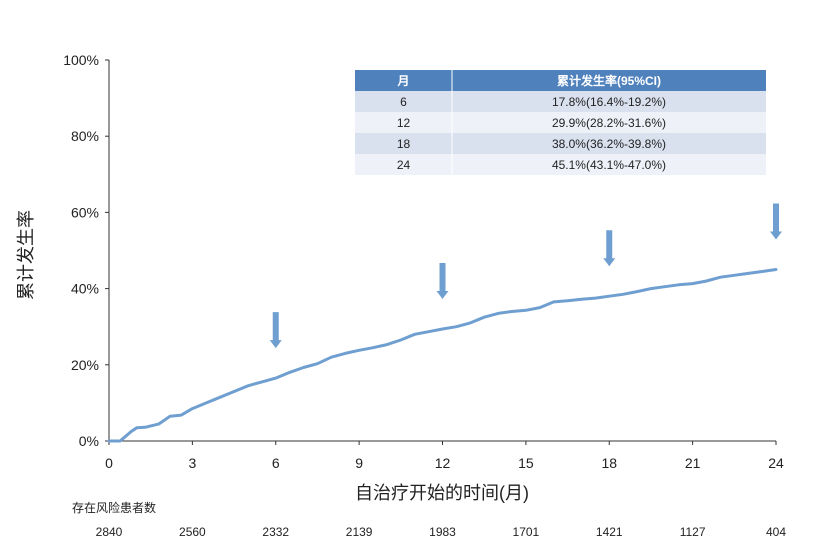 This screenshot has width=836, height=543. I want to click on risk-table-label: 存在风险患者数, so click(114, 507).